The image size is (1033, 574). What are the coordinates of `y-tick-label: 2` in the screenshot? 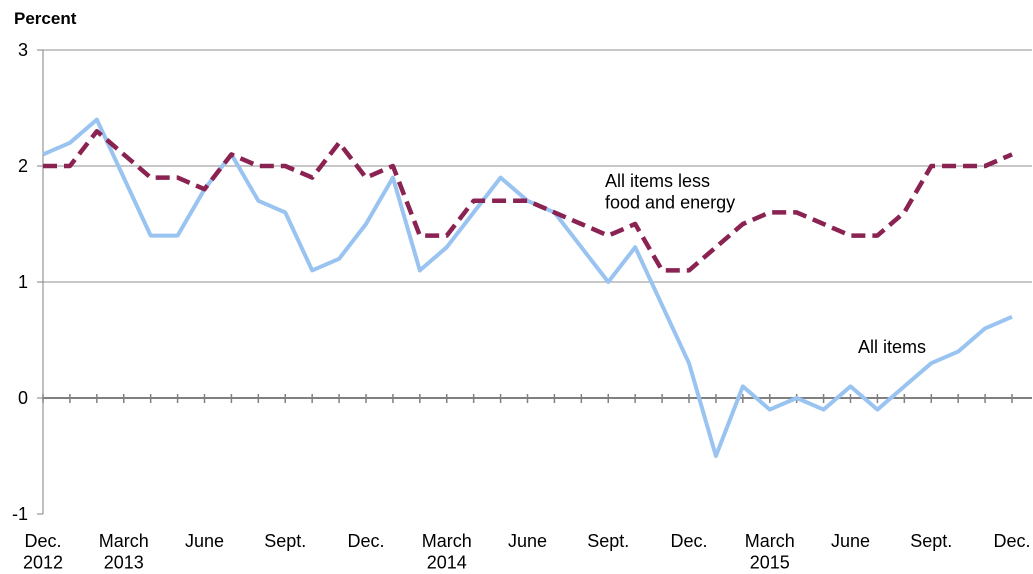 It's located at (23, 166).